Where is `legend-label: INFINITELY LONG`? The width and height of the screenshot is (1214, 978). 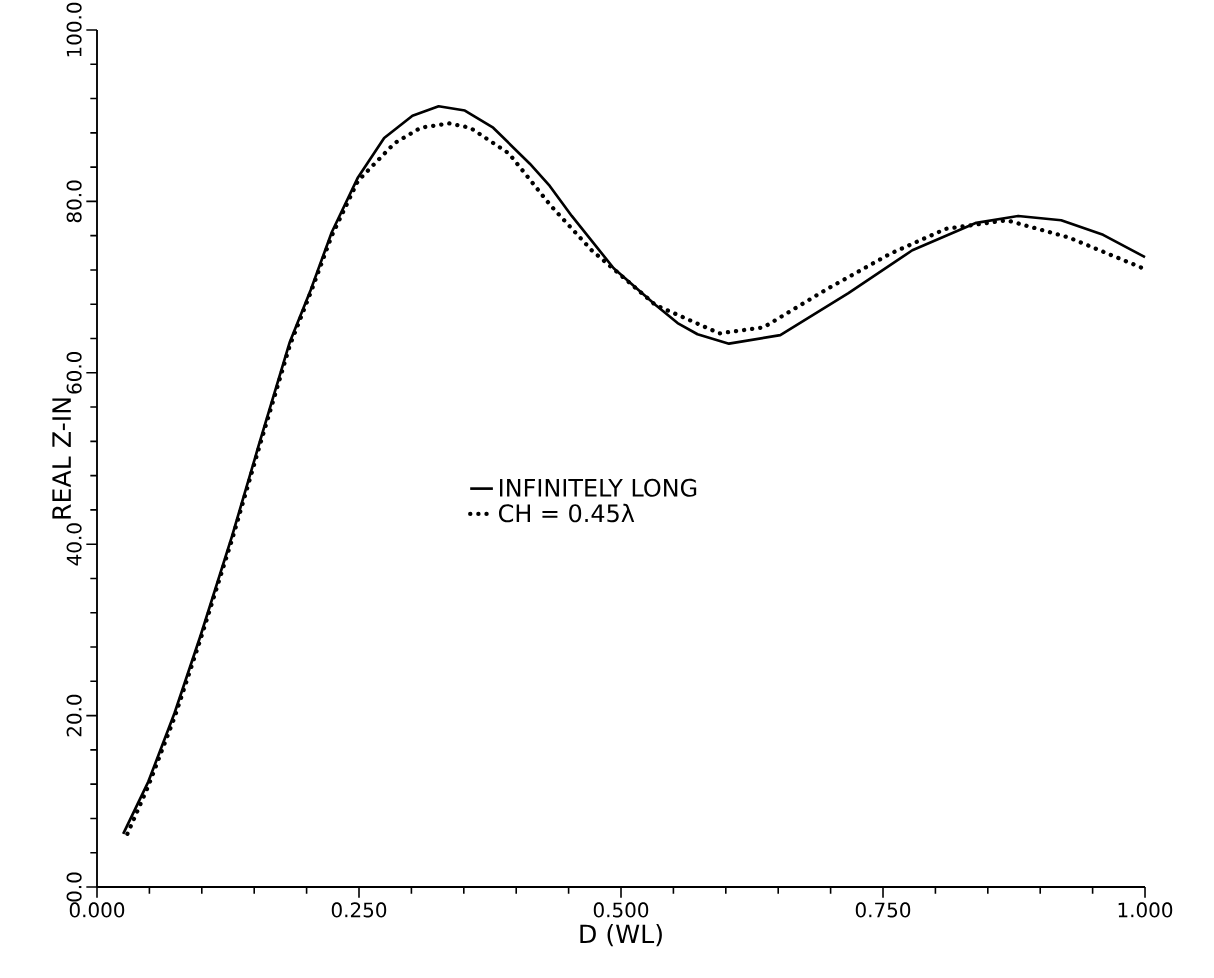
legend-label: INFINITELY LONG is located at coordinates (598, 487).